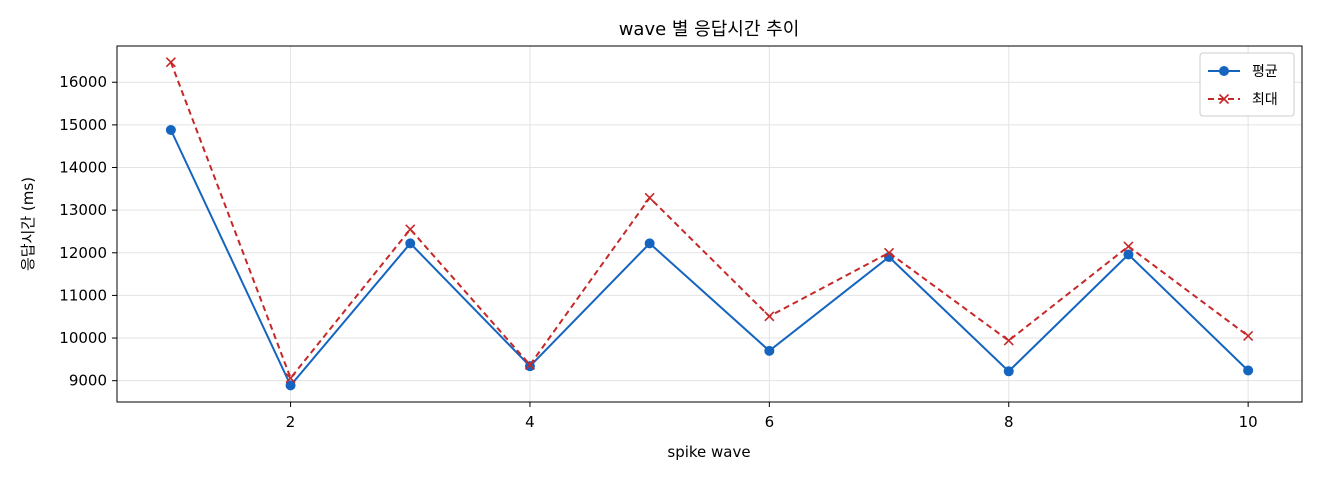  Describe the element at coordinates (1009, 422) in the screenshot. I see `x-tick-label: 8` at that location.